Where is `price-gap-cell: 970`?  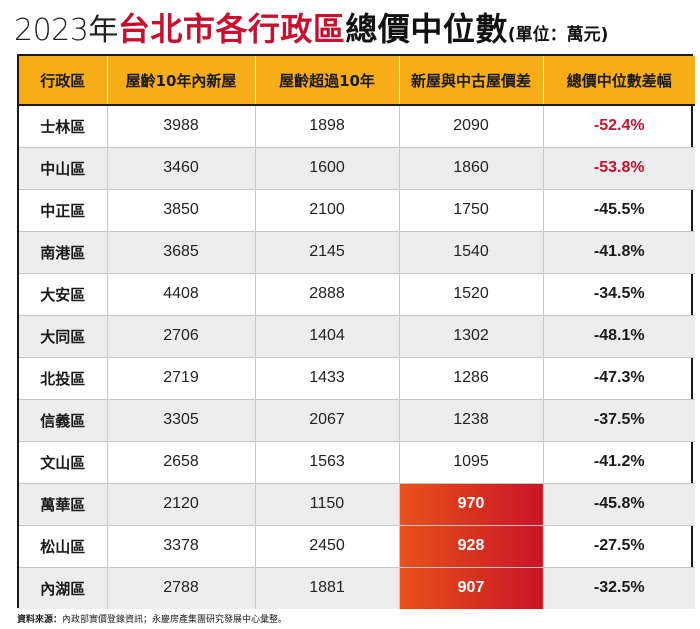 price-gap-cell: 970 is located at coordinates (471, 504).